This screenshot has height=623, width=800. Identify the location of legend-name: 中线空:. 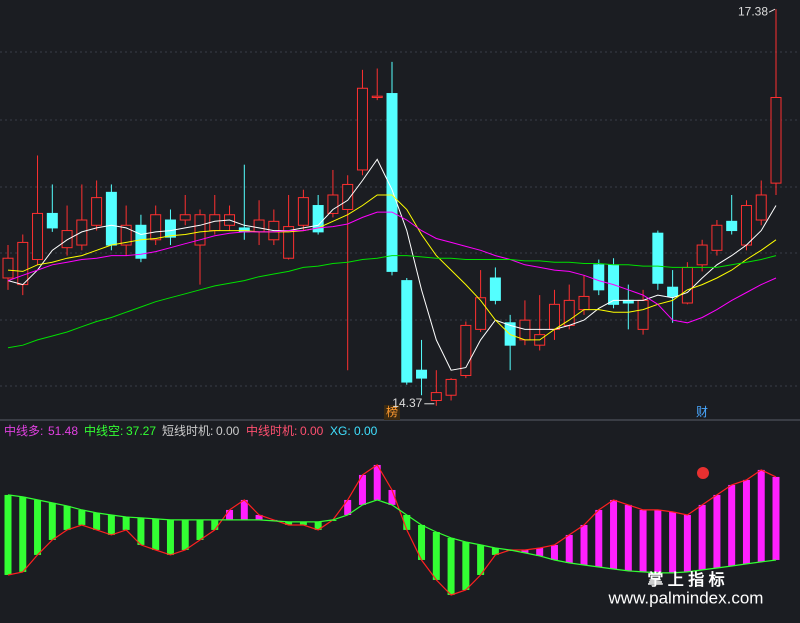
(103, 430).